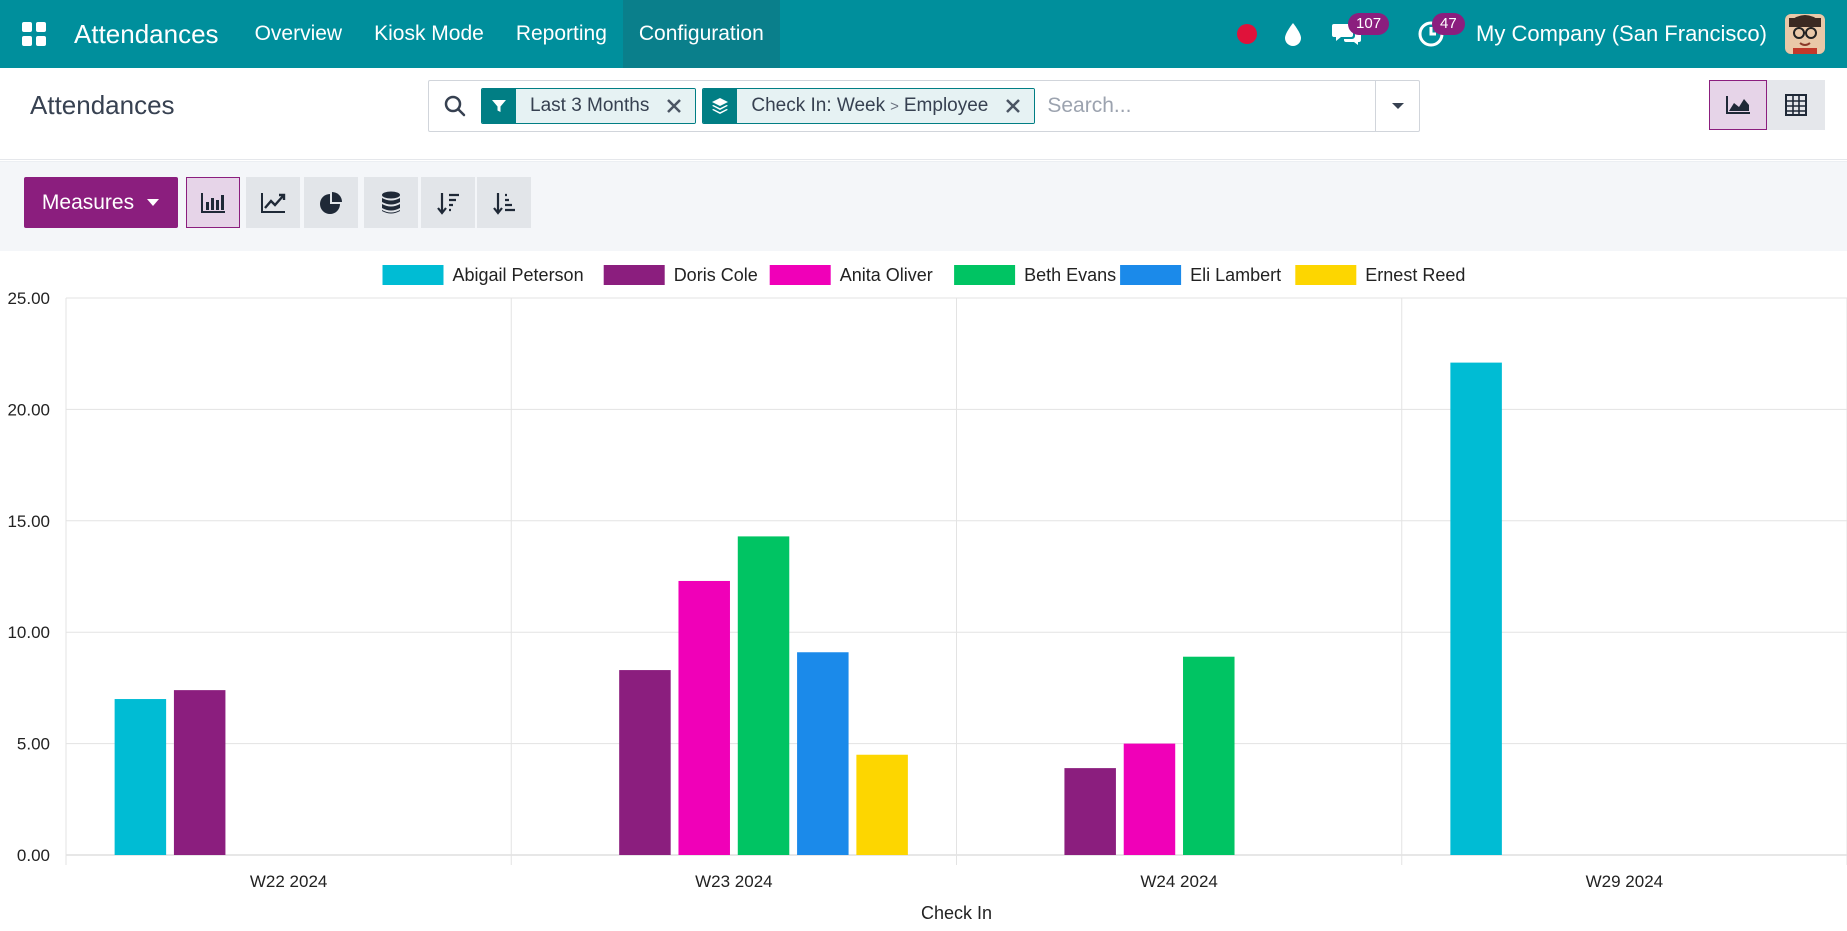 The height and width of the screenshot is (931, 1847). Describe the element at coordinates (1448, 24) in the screenshot. I see `activities-count-badge: 47` at that location.